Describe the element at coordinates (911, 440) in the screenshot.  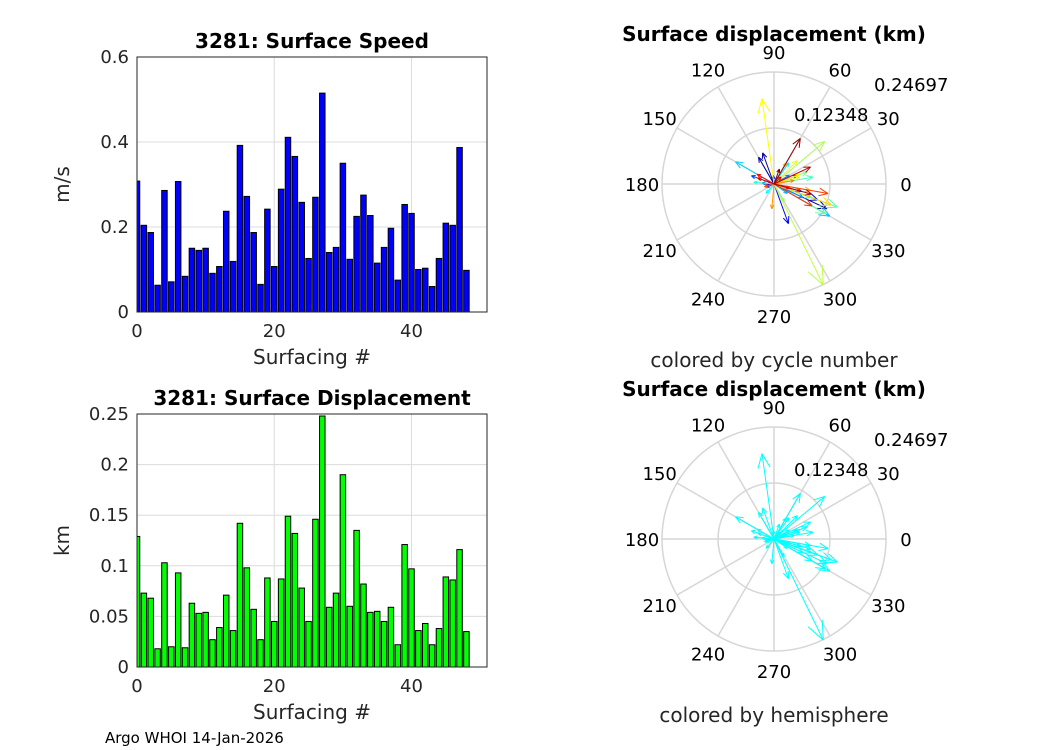
I see `ring-label-outer: 0.24697` at that location.